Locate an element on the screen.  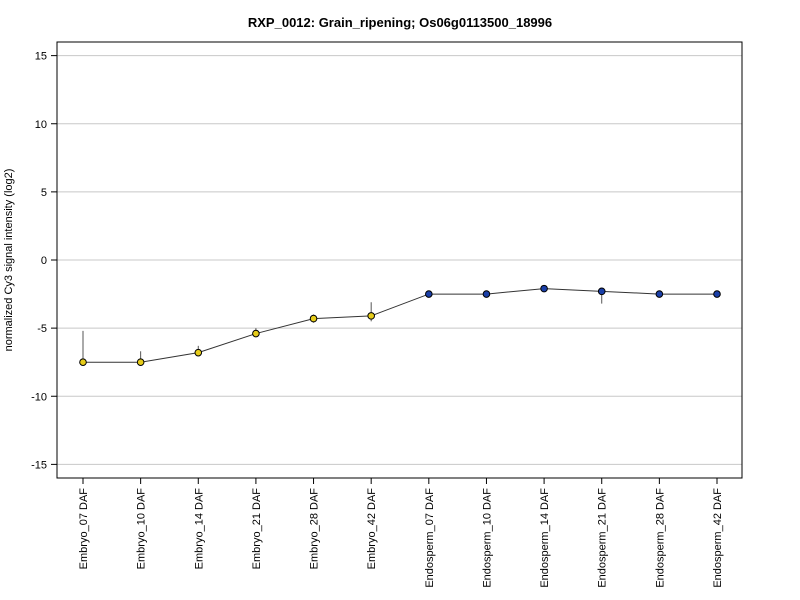
x-tick-label: Endosperm_10 DAF is located at coordinates (487, 538).